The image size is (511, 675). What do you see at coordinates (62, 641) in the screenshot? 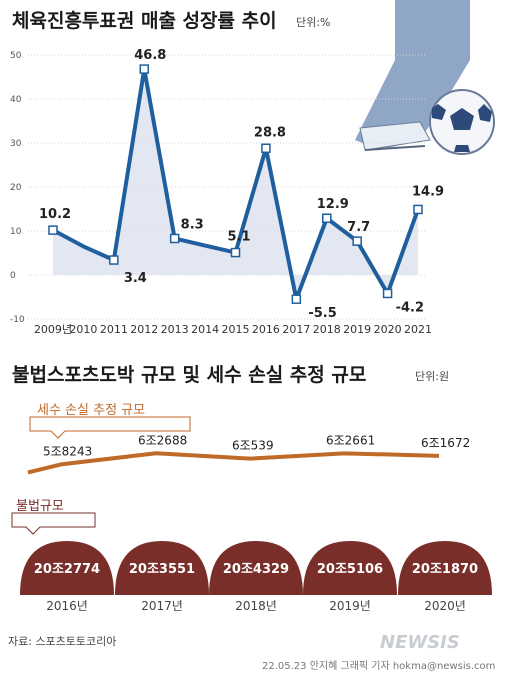
I see `source-text: 자료: 스포츠토토코리아` at bounding box center [62, 641].